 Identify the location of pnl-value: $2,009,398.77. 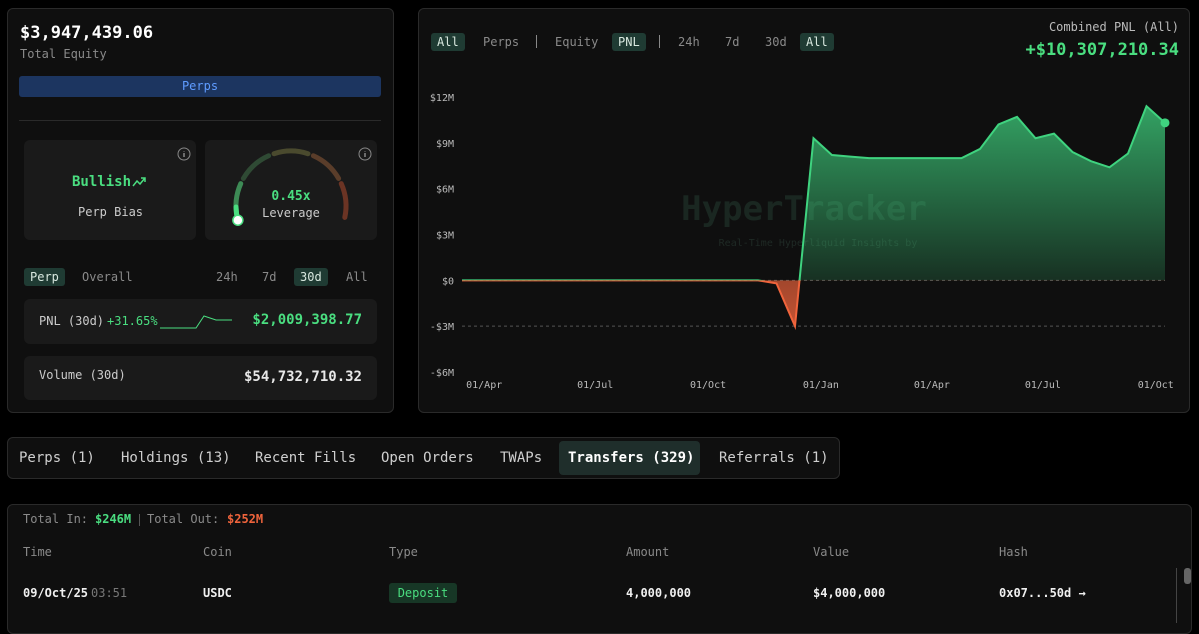
(307, 320).